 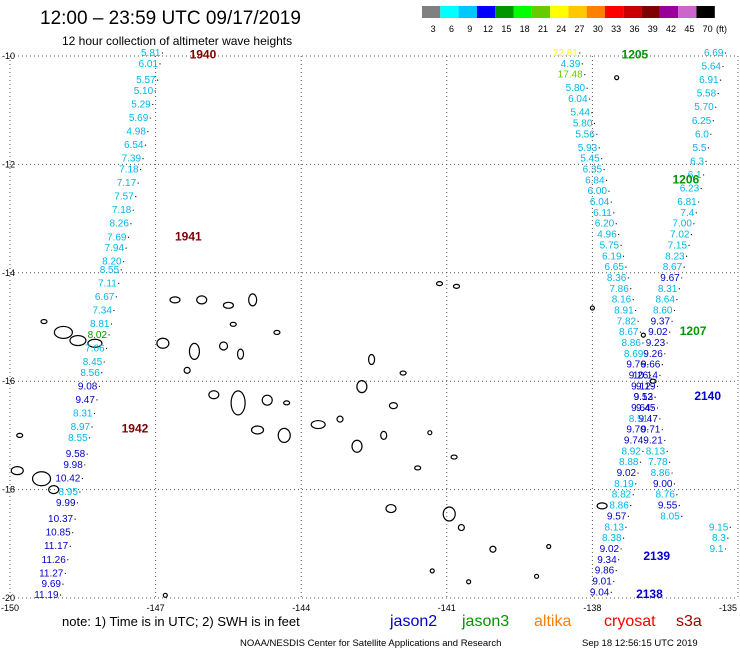 What do you see at coordinates (122, 210) in the screenshot?
I see `wave-height-label: 7.18` at bounding box center [122, 210].